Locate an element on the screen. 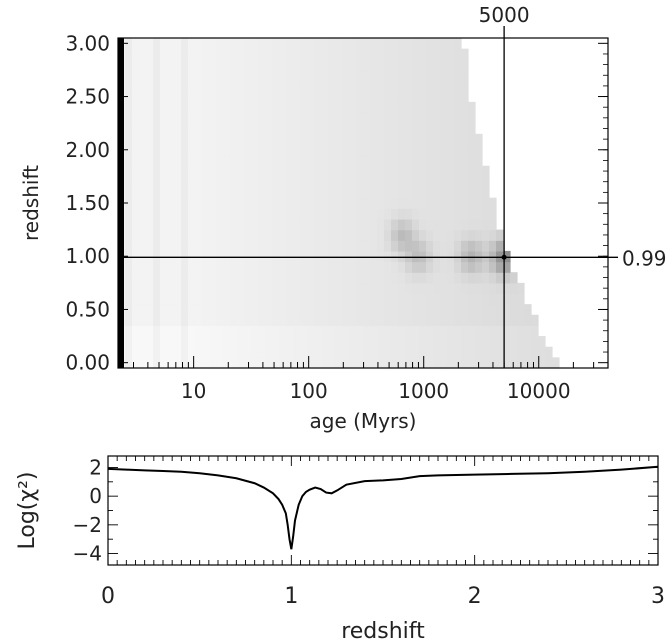  best-fit-marker is located at coordinates (504, 257).